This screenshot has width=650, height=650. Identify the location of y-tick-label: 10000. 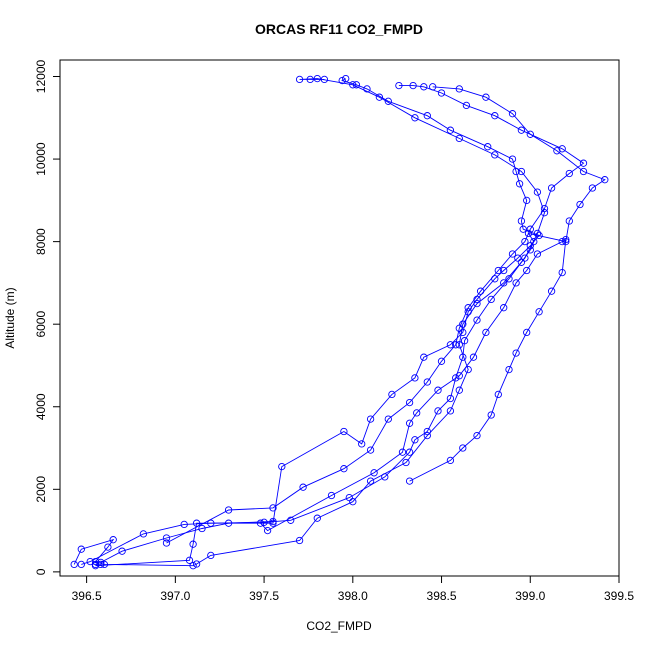
(41, 159).